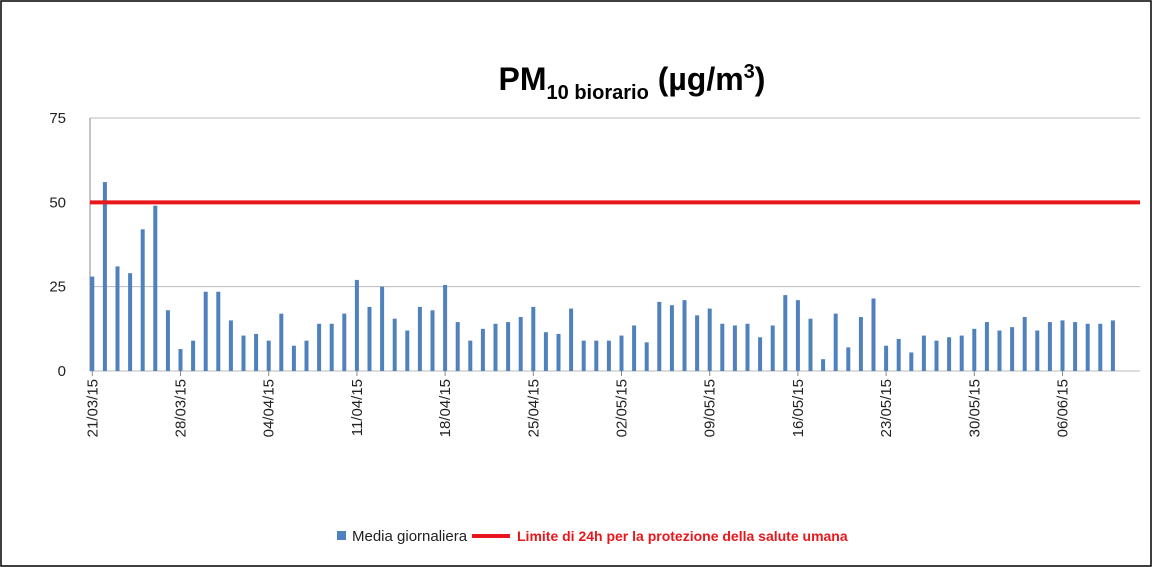 The height and width of the screenshot is (567, 1152). What do you see at coordinates (181, 408) in the screenshot?
I see `x-tick-label: 28/03/15` at bounding box center [181, 408].